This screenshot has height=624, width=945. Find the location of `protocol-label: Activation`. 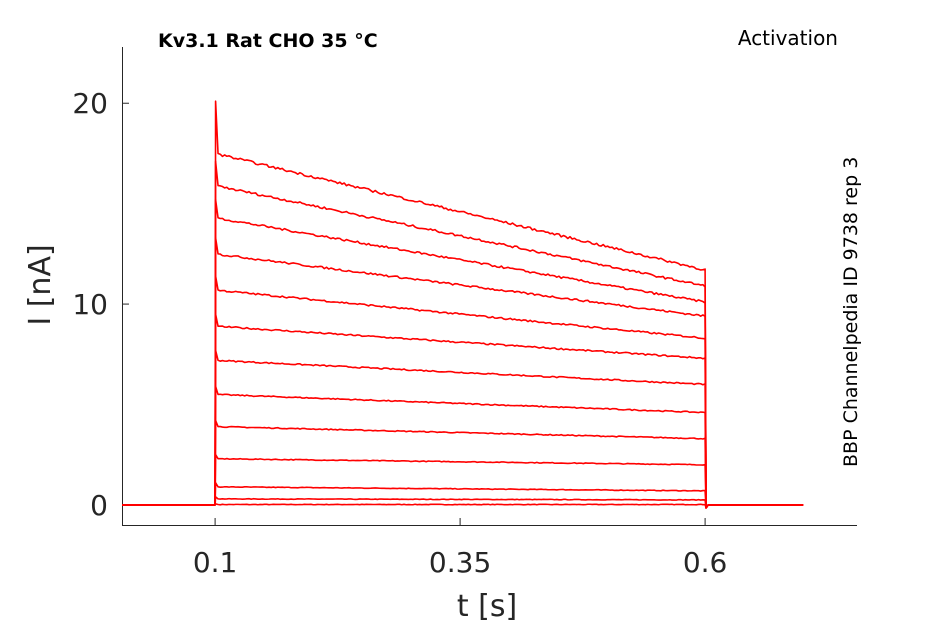

protocol-label: Activation is located at coordinates (788, 38).